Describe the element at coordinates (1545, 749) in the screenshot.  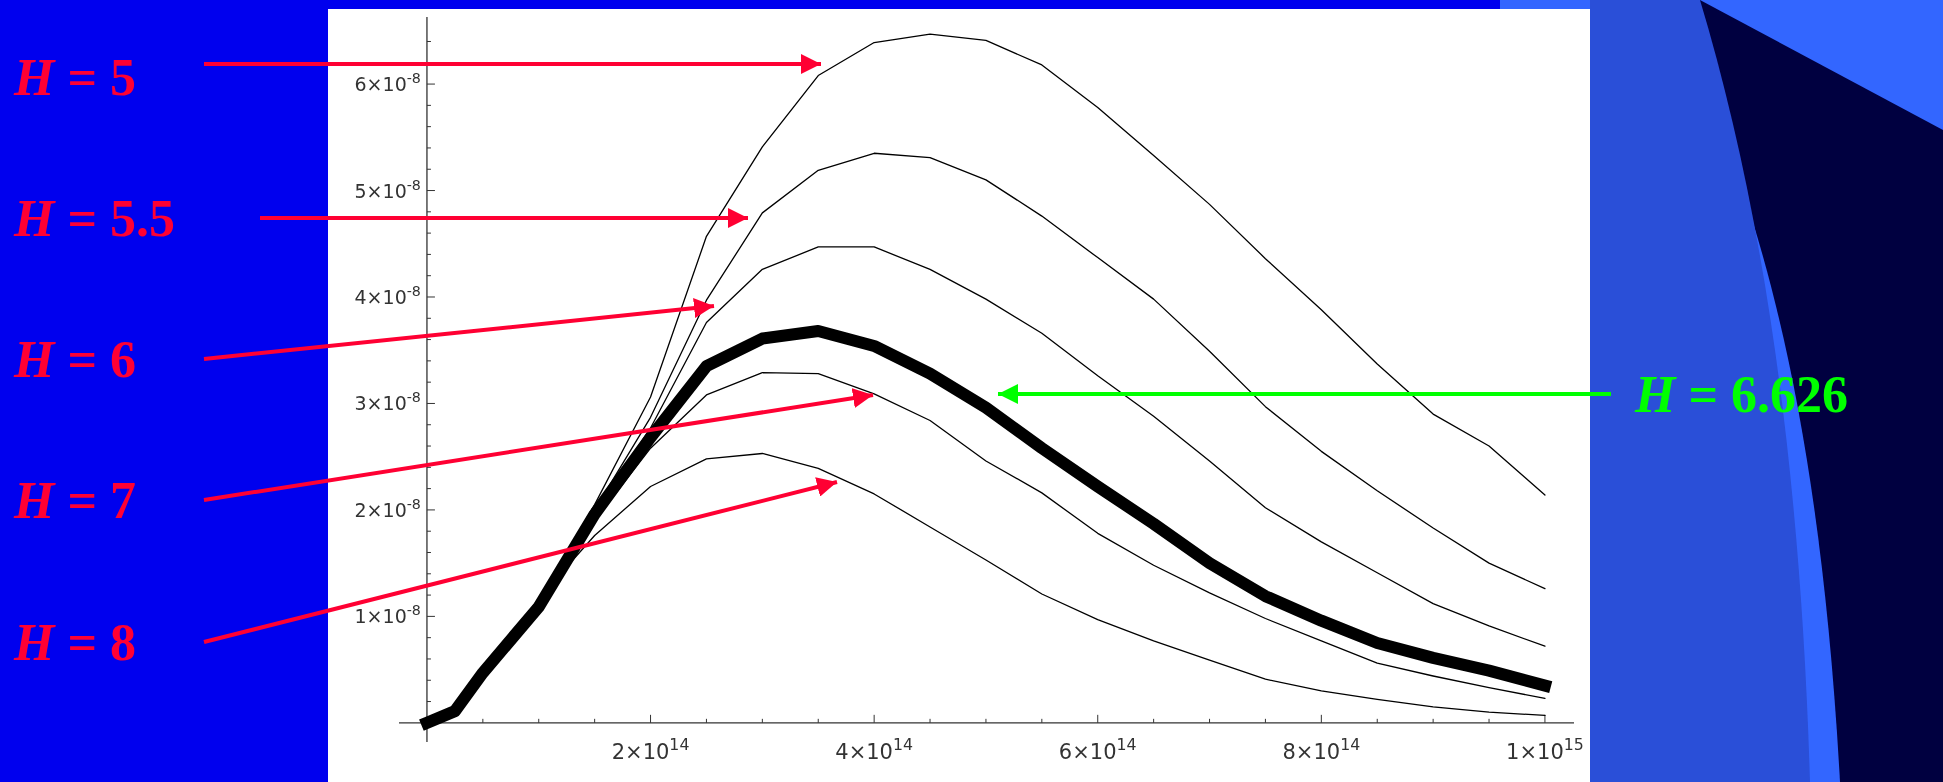
I see `x-tick-label: 1×10$^{15}$` at that location.